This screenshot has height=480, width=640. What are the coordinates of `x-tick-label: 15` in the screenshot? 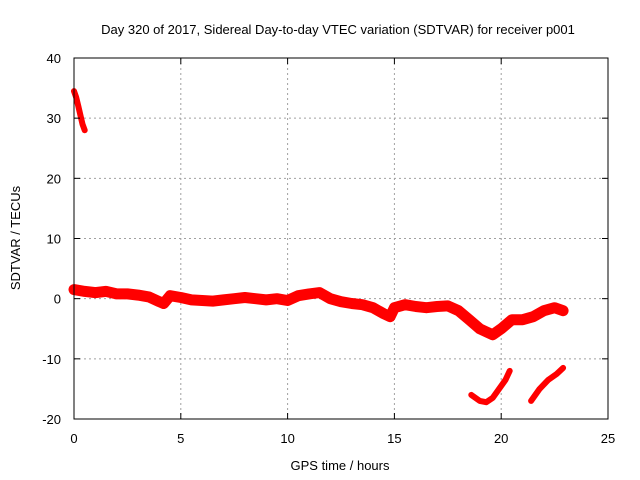 It's located at (394, 438).